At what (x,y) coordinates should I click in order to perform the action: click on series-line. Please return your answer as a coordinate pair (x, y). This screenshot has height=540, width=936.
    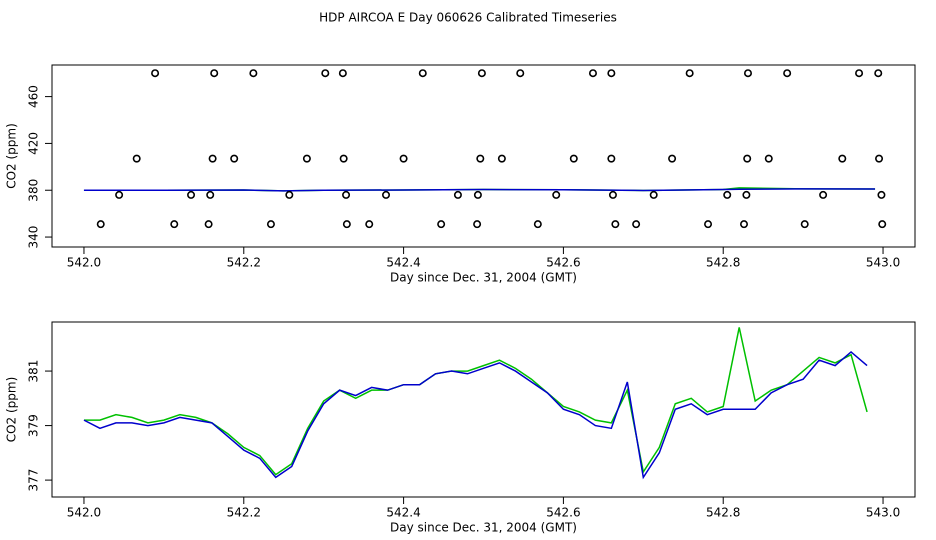
    Looking at the image, I should click on (479, 190).